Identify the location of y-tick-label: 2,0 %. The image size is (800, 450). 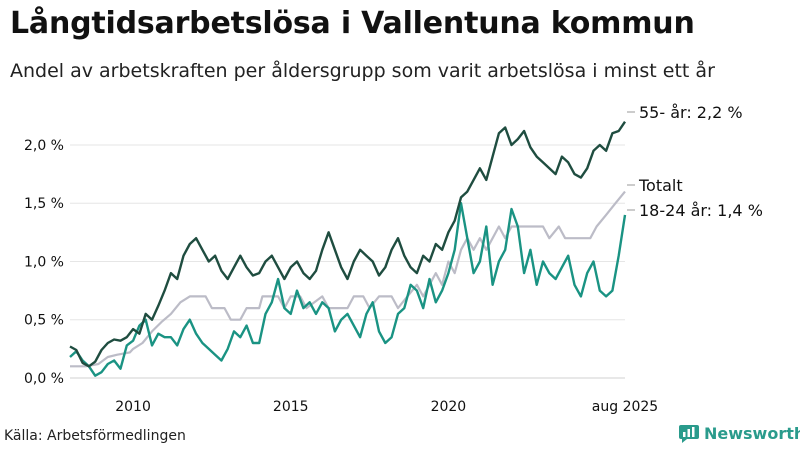
(44, 146).